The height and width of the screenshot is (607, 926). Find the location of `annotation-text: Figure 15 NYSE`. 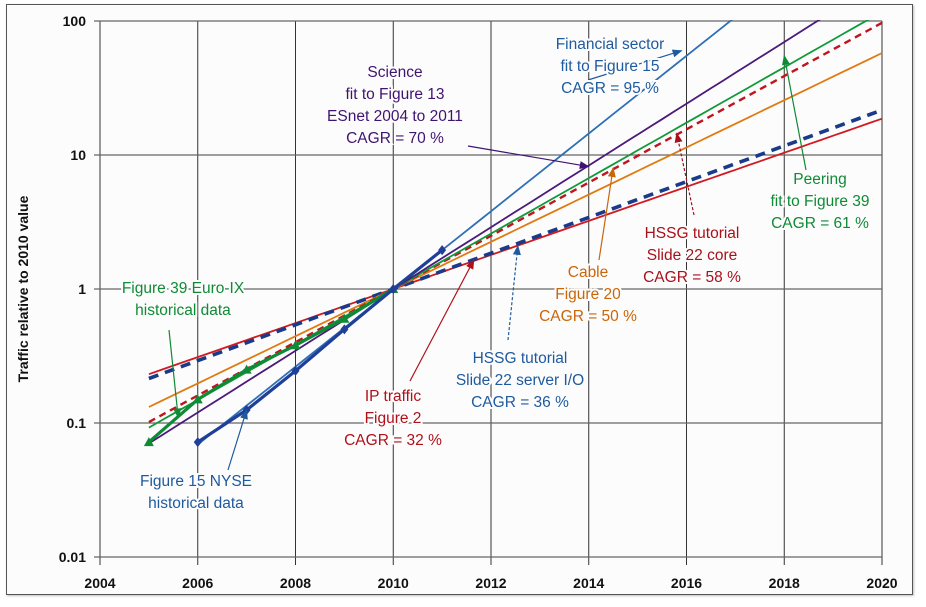

annotation-text: Figure 15 NYSE is located at coordinates (196, 481).